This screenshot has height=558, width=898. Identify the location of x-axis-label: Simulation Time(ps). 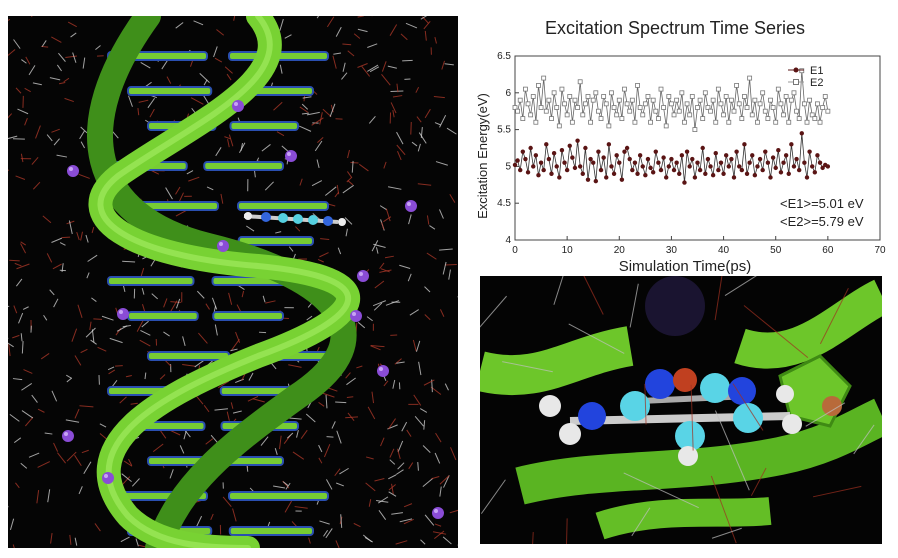
(685, 266).